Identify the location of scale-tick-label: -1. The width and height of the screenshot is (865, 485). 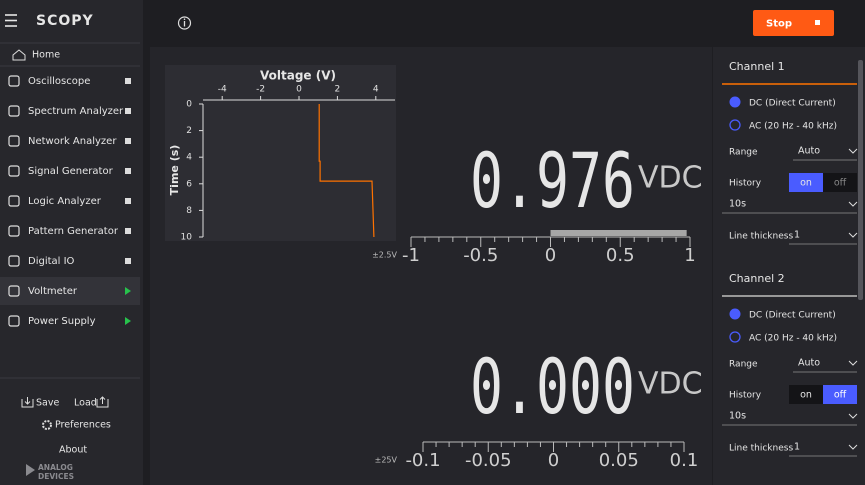
(411, 255).